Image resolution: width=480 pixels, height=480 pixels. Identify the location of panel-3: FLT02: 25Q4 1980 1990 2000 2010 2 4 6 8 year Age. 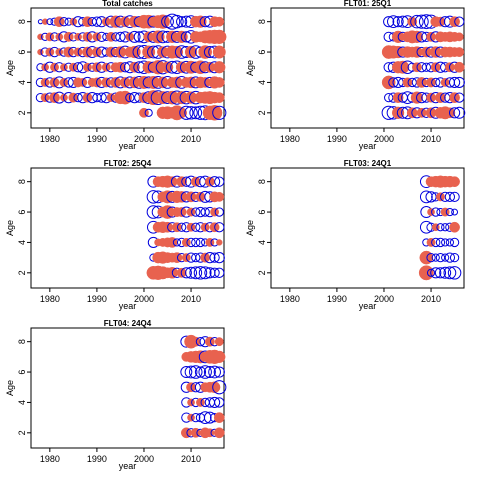
(115, 235).